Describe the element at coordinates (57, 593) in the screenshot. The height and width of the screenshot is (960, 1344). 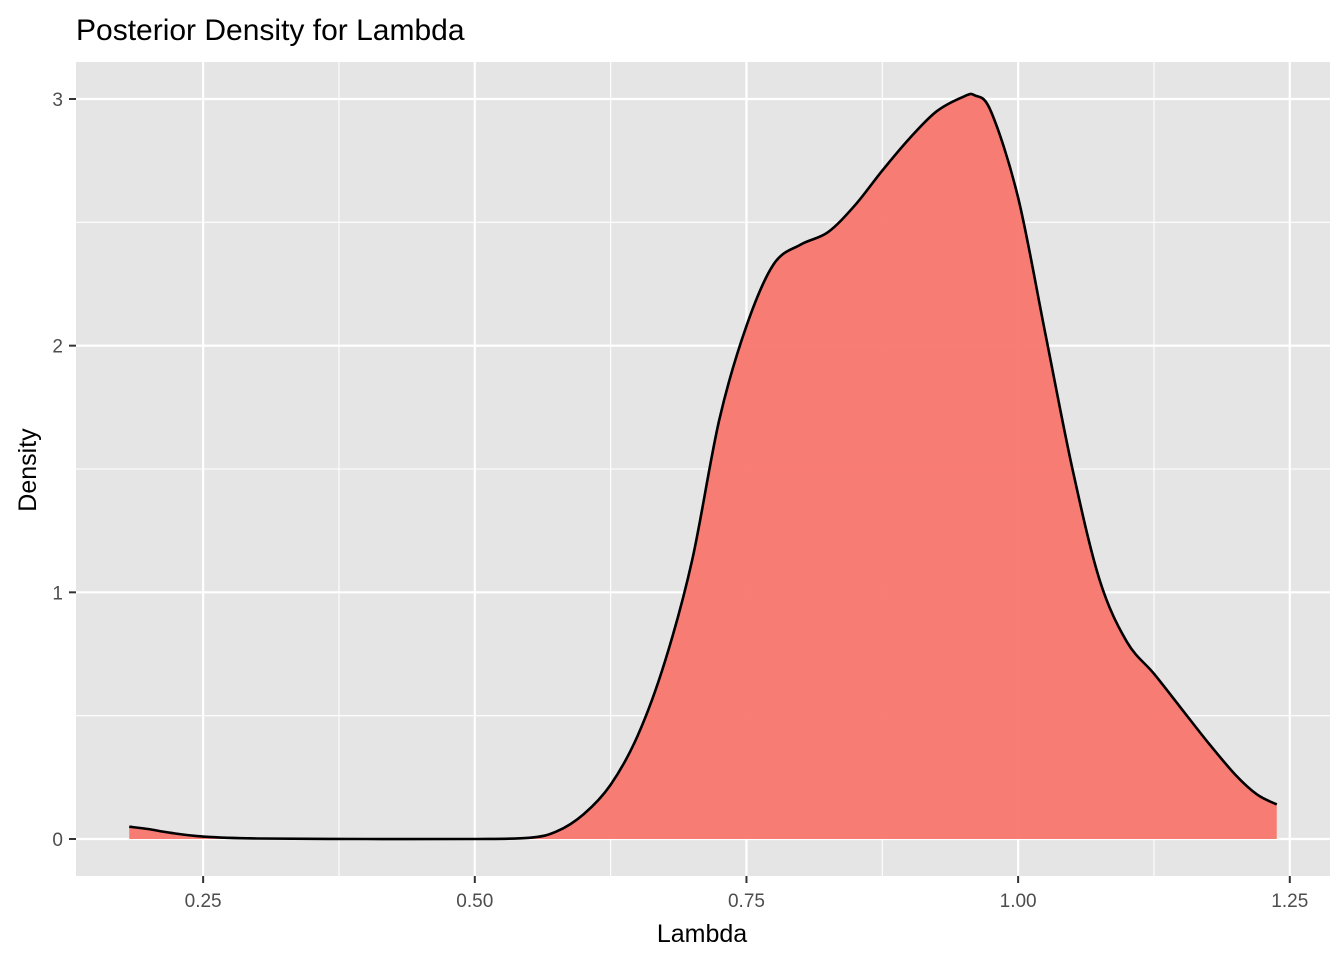
I see `y-tick-label: 1` at that location.